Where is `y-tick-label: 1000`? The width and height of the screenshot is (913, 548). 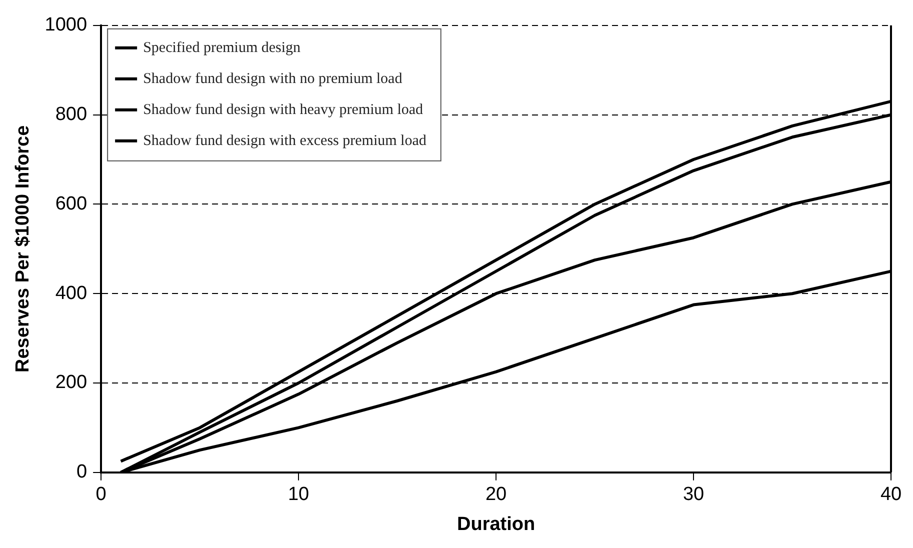 y-tick-label: 1000 is located at coordinates (66, 25).